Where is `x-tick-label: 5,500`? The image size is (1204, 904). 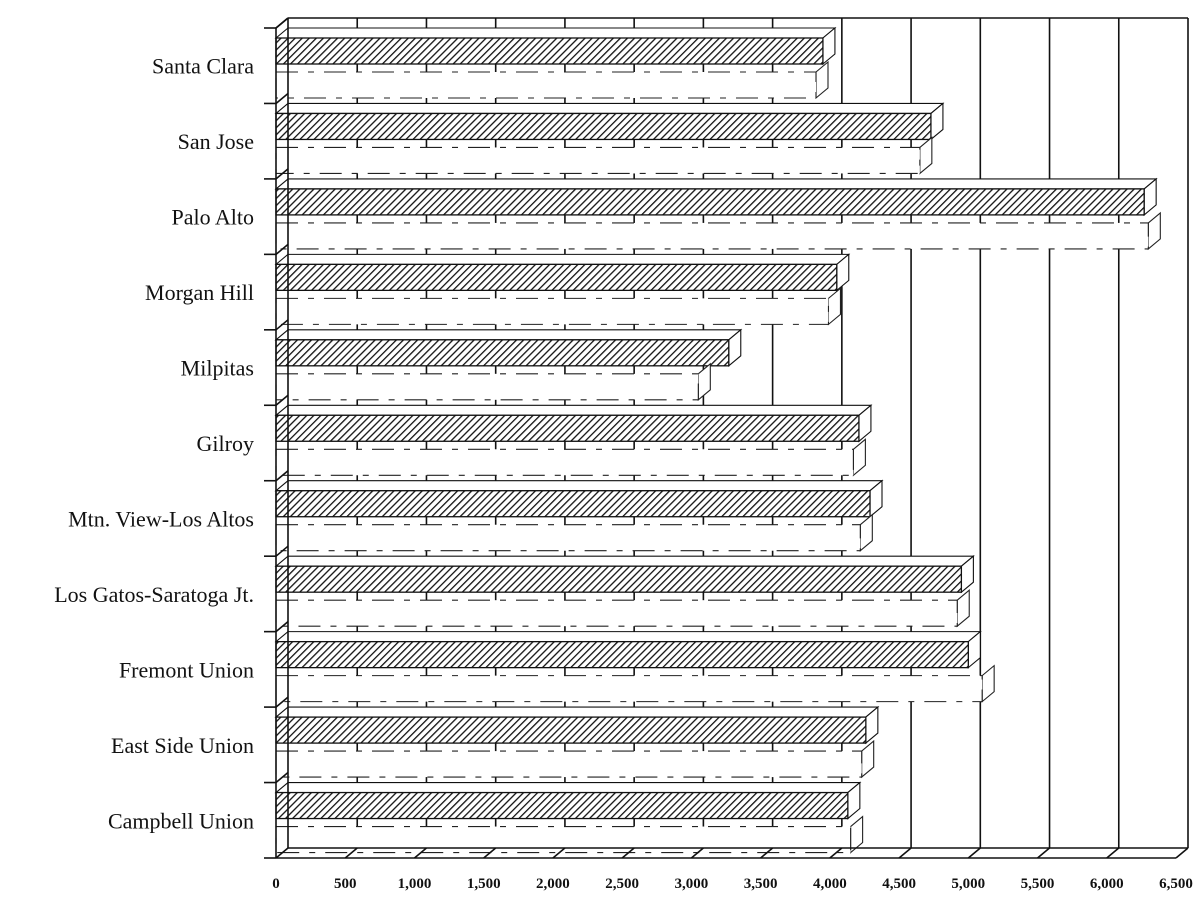
x-tick-label: 5,500 is located at coordinates (1038, 884).